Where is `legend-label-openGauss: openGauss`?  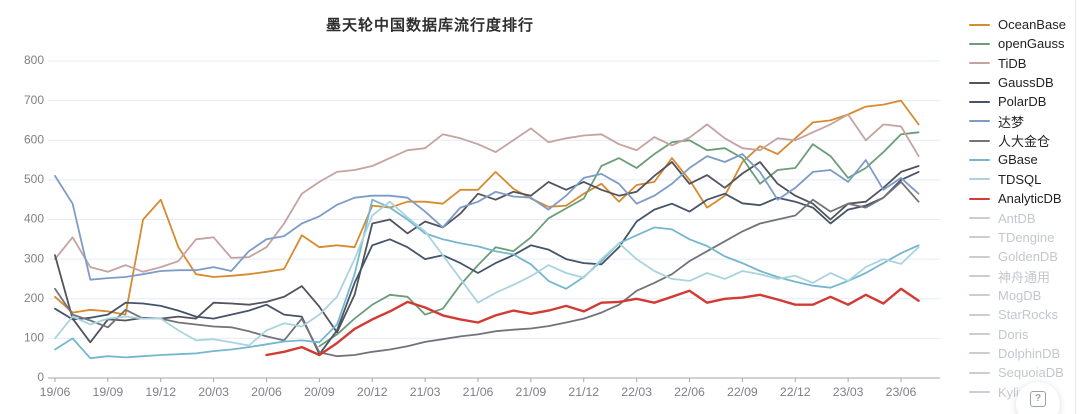
legend-label-openGauss: openGauss is located at coordinates (1031, 44).